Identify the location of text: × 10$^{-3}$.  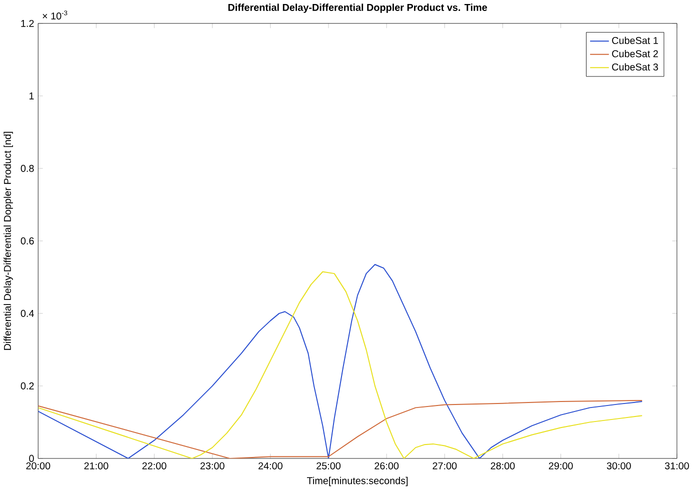
(55, 15).